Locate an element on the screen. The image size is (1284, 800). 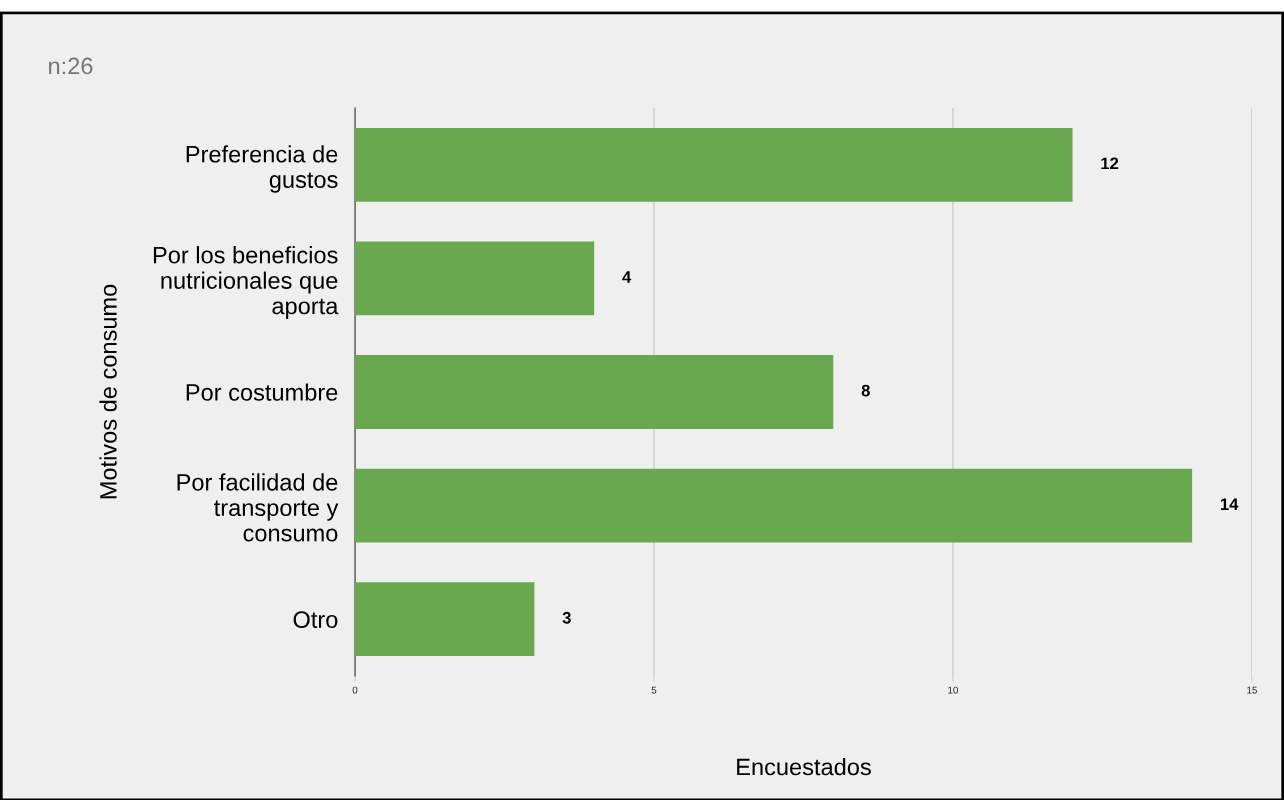
x-tick-label: 10 is located at coordinates (953, 690).